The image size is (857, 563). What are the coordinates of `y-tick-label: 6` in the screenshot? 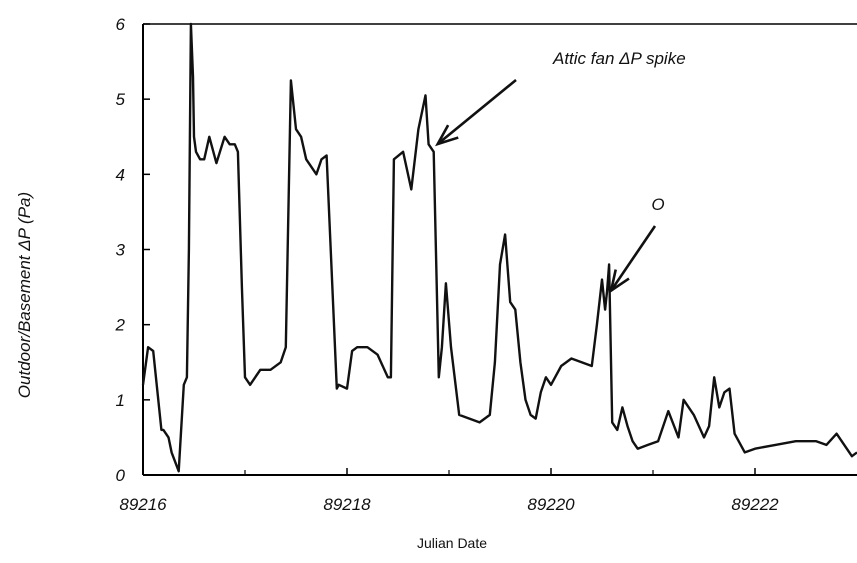 It's located at (121, 24).